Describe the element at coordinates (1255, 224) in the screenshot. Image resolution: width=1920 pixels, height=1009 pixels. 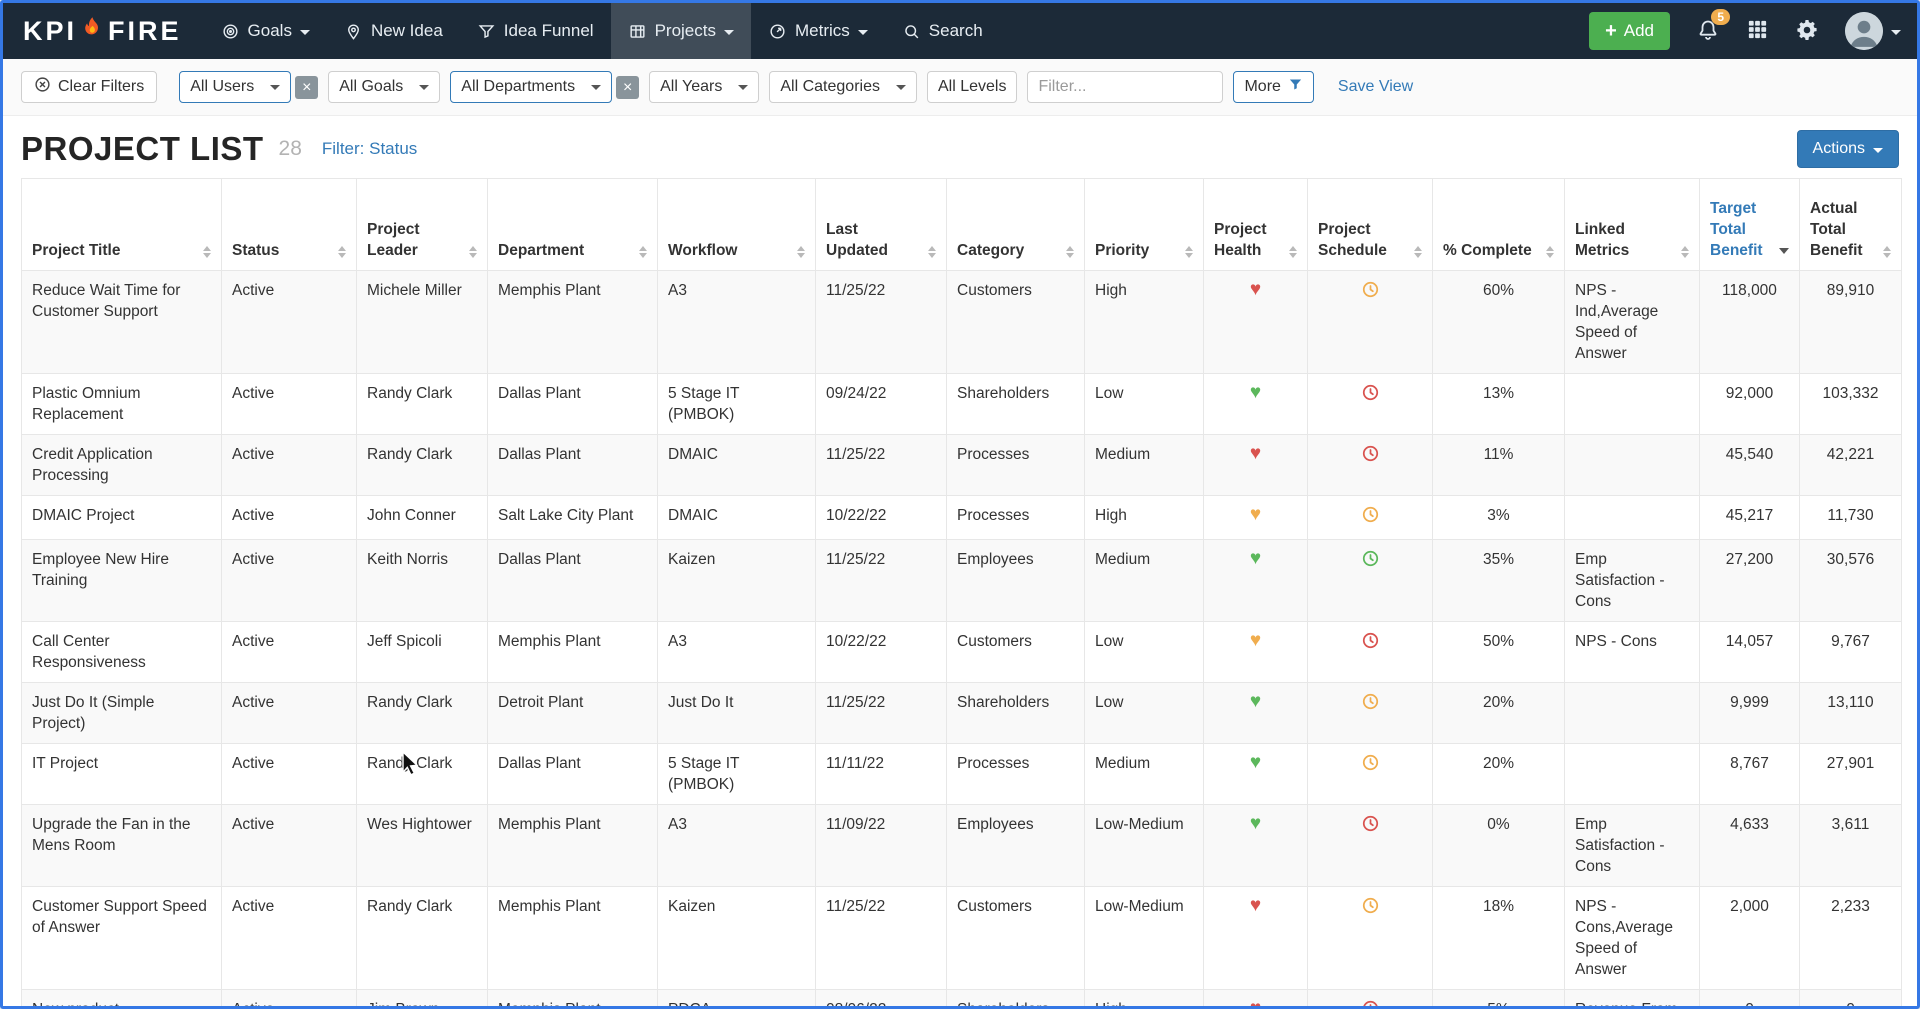
I see `column-header: Project Health` at that location.